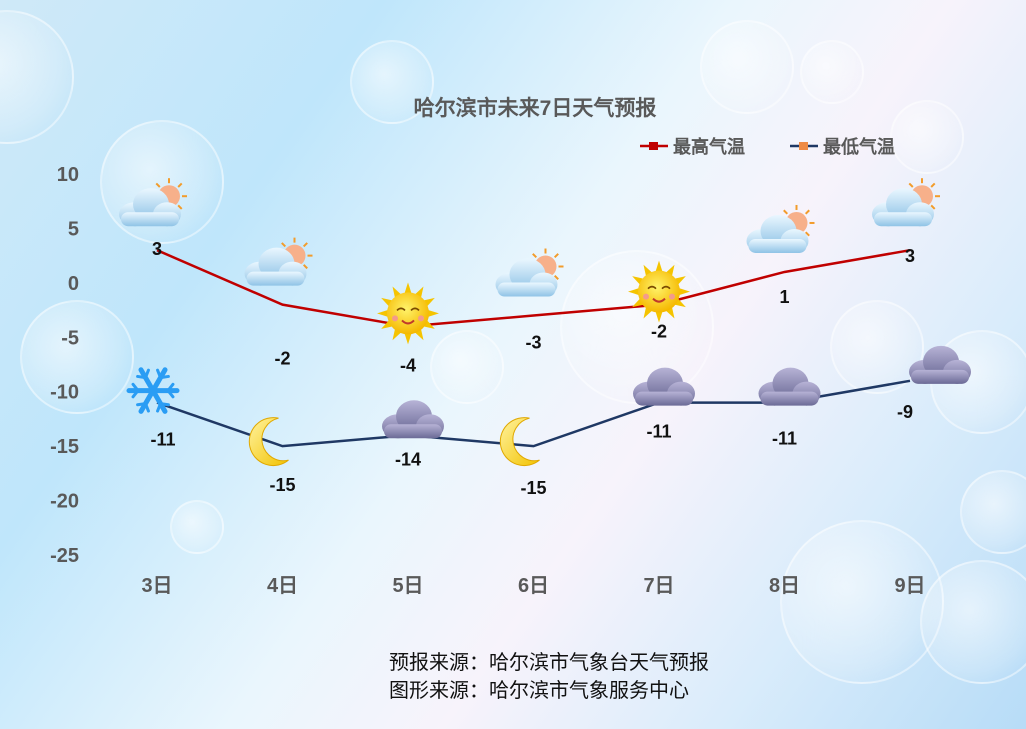  I want to click on x-tick-label: 3日, so click(156, 586).